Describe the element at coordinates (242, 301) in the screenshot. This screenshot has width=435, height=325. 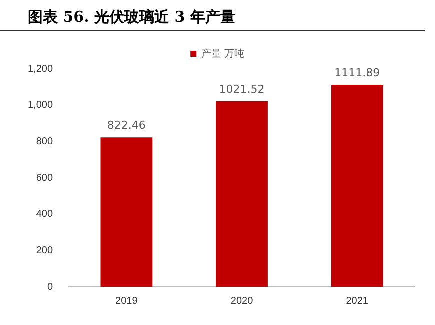
I see `x-tick-label: 2020` at that location.